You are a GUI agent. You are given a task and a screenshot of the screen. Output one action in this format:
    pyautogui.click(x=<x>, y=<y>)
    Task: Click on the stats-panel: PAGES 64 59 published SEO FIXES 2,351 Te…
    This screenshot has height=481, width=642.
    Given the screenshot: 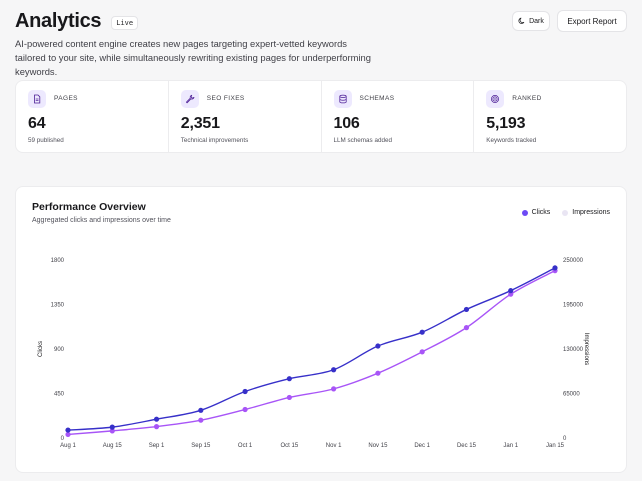 What is the action you would take?
    pyautogui.click(x=321, y=116)
    